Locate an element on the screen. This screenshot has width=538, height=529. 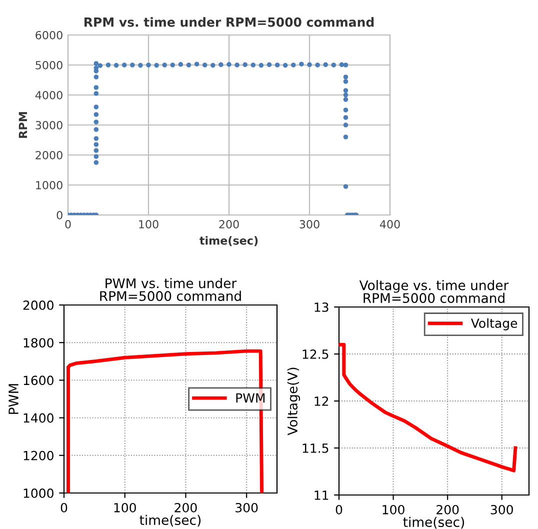
chart-title: RPM vs. time under RPM=5000 command is located at coordinates (229, 22).